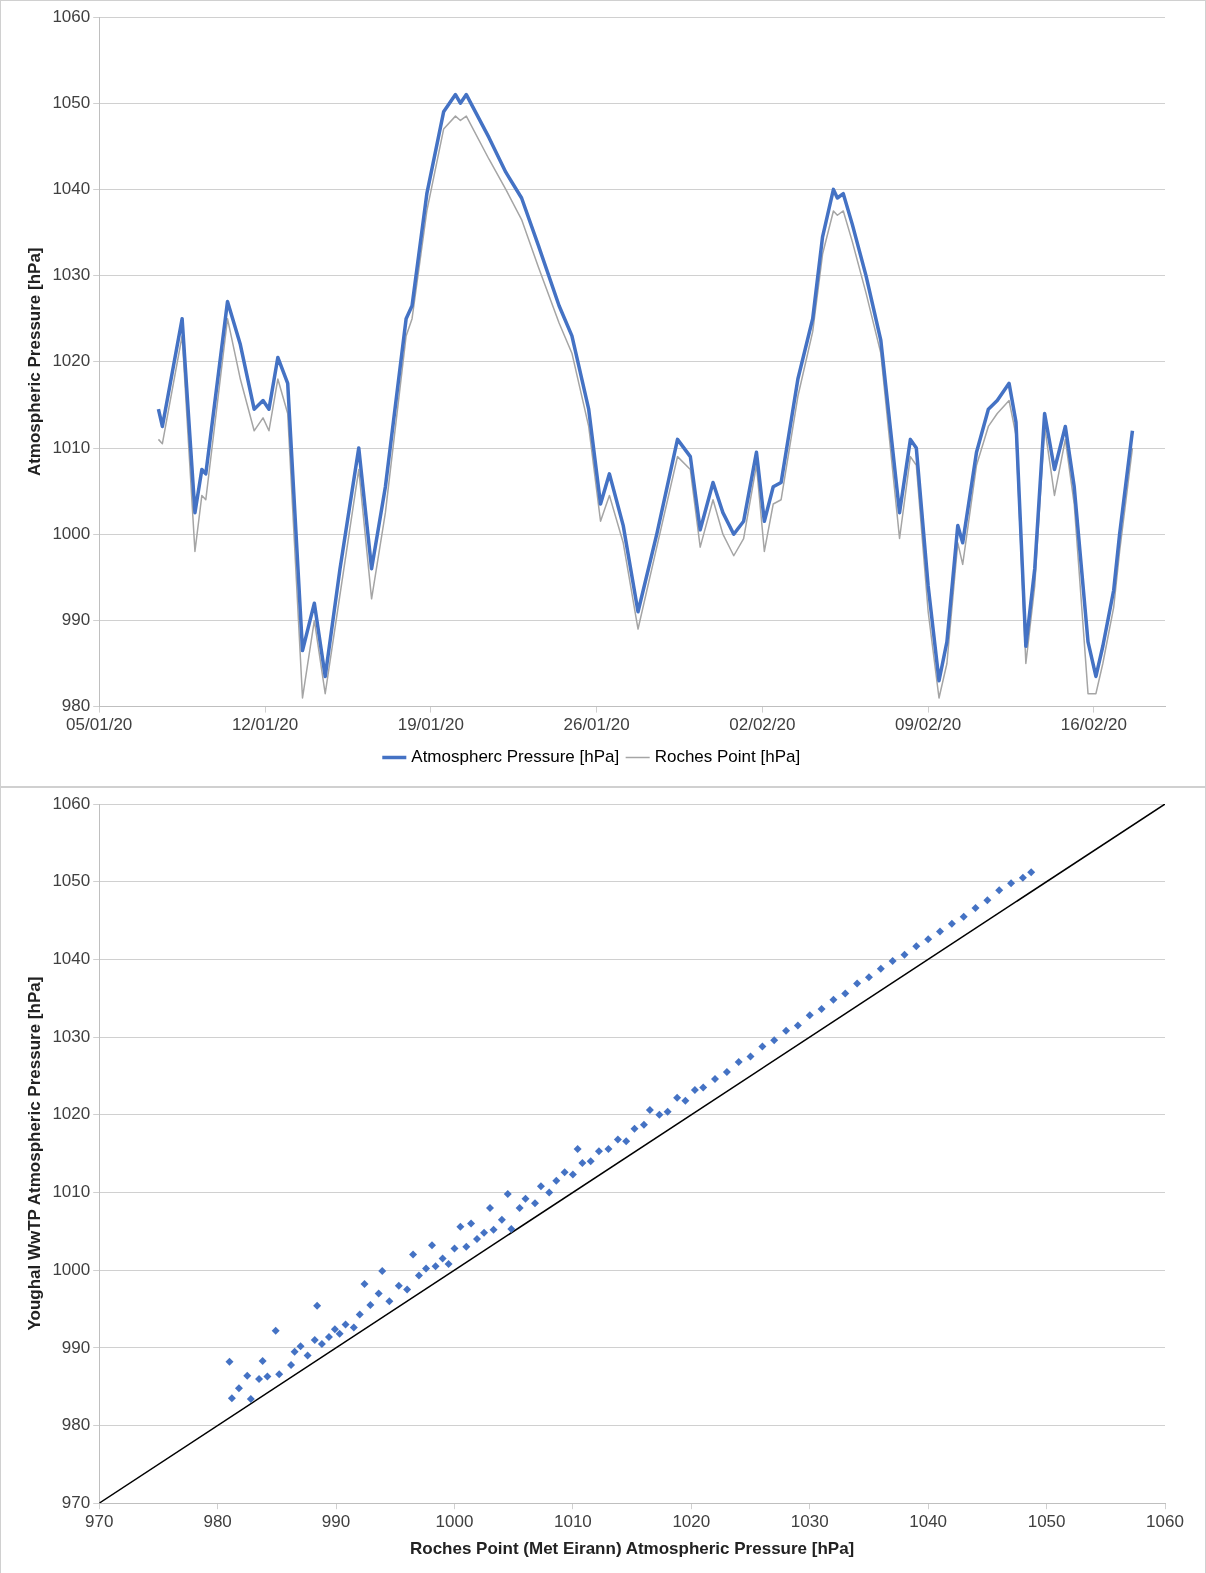 The image size is (1206, 1573). What do you see at coordinates (572, 1522) in the screenshot?
I see `x-tick-label: 1010` at bounding box center [572, 1522].